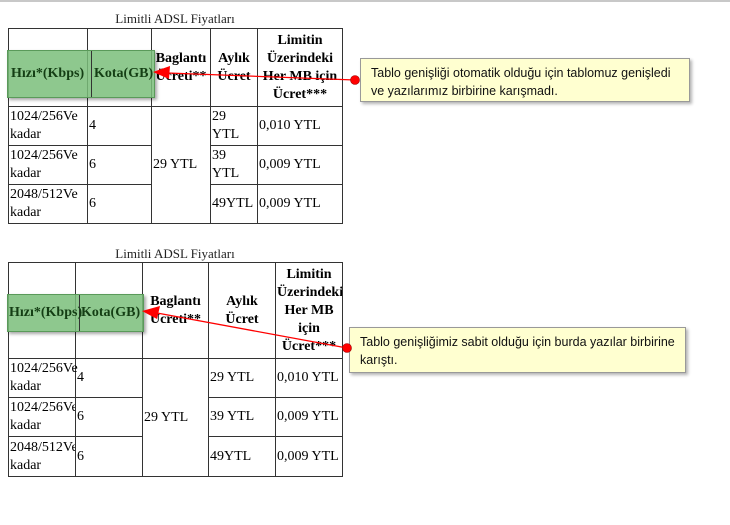  I want to click on speed-cell: 1024/256Ve kadar, so click(48, 165).